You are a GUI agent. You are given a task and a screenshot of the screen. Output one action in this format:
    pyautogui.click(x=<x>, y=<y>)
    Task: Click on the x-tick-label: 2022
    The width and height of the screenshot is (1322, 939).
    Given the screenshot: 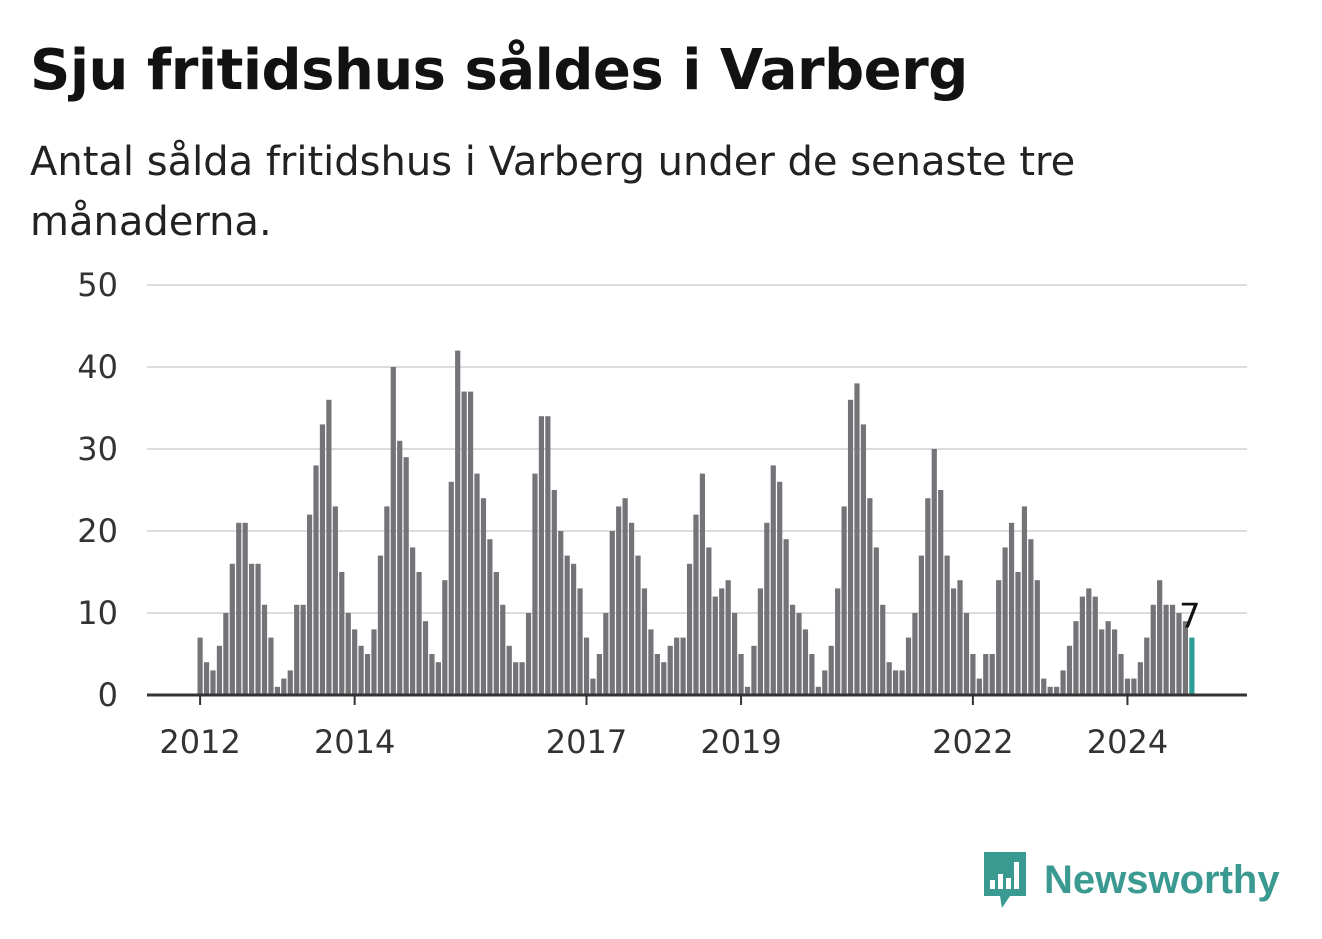 What is the action you would take?
    pyautogui.click(x=972, y=742)
    